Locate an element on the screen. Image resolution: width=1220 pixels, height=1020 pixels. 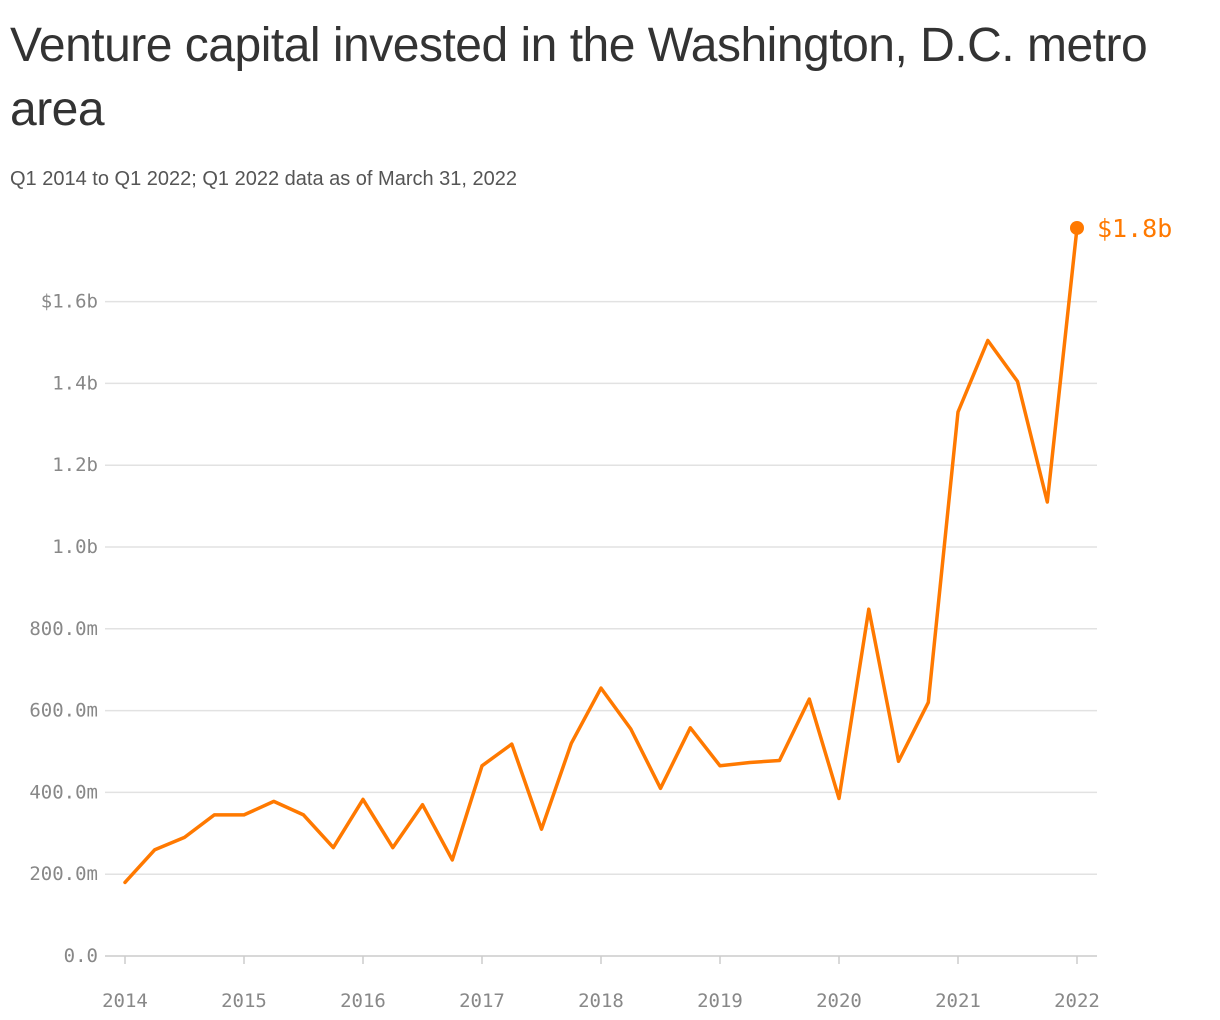
y-tick-label: 600.0m is located at coordinates (63, 711).